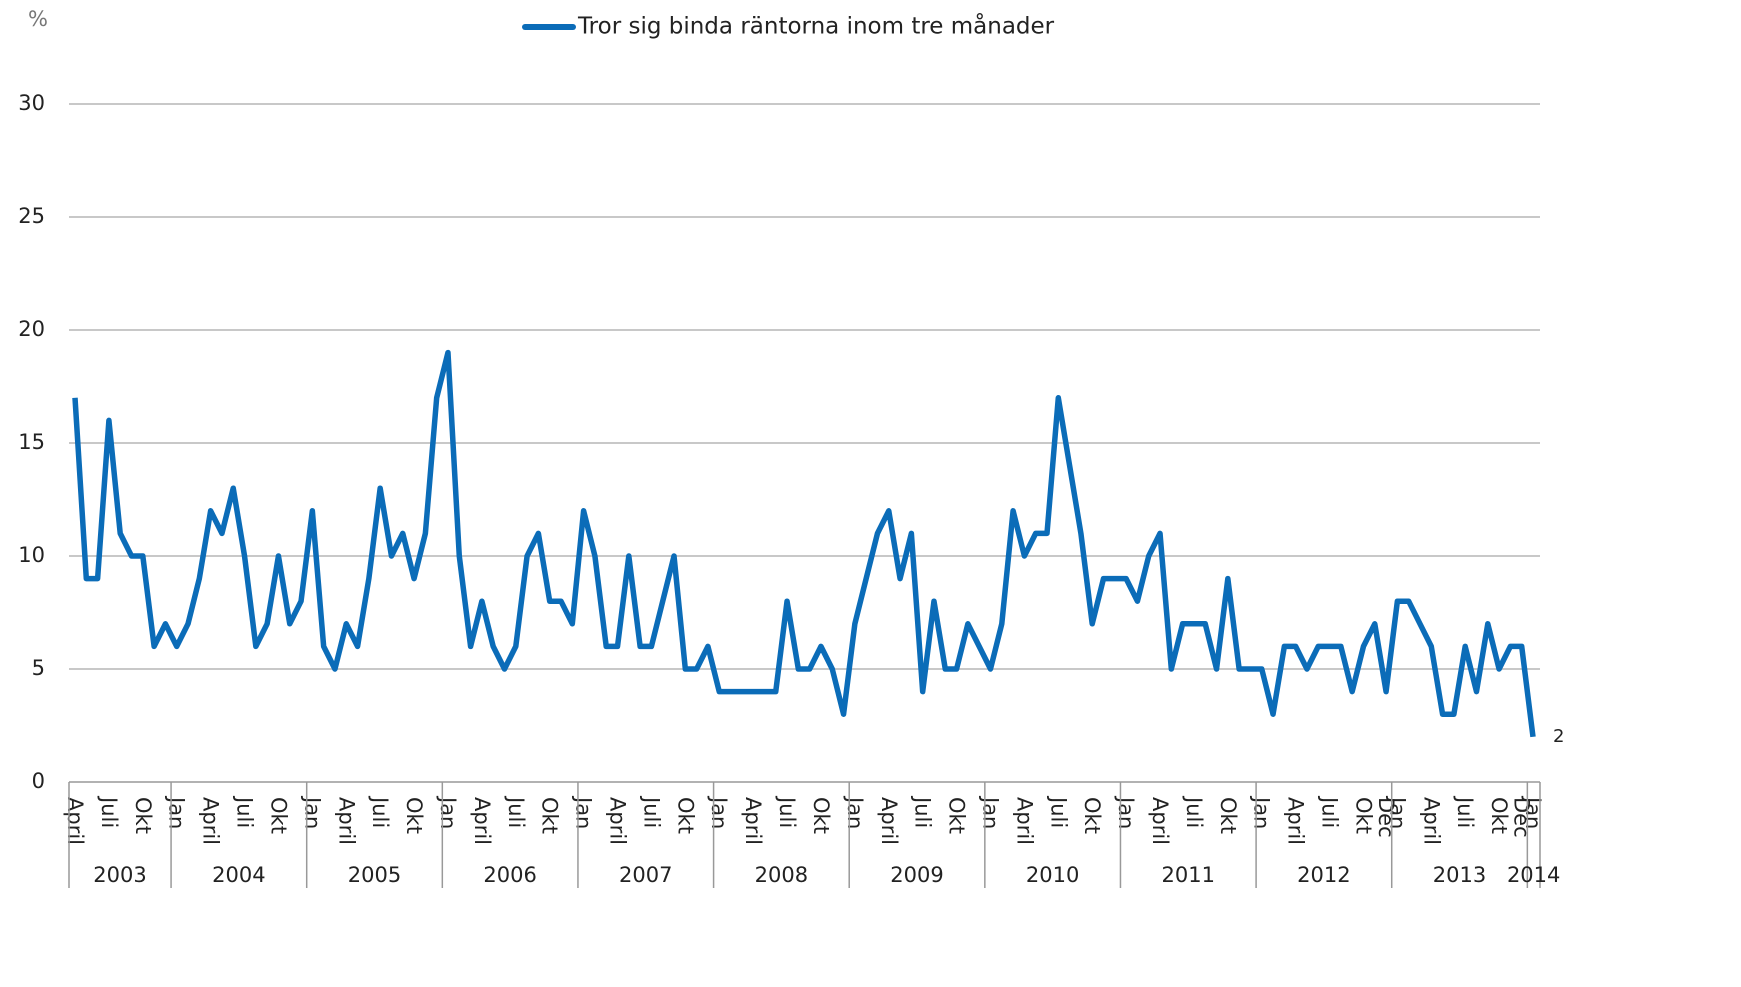  I want to click on year-label: 2013, so click(1459, 875).